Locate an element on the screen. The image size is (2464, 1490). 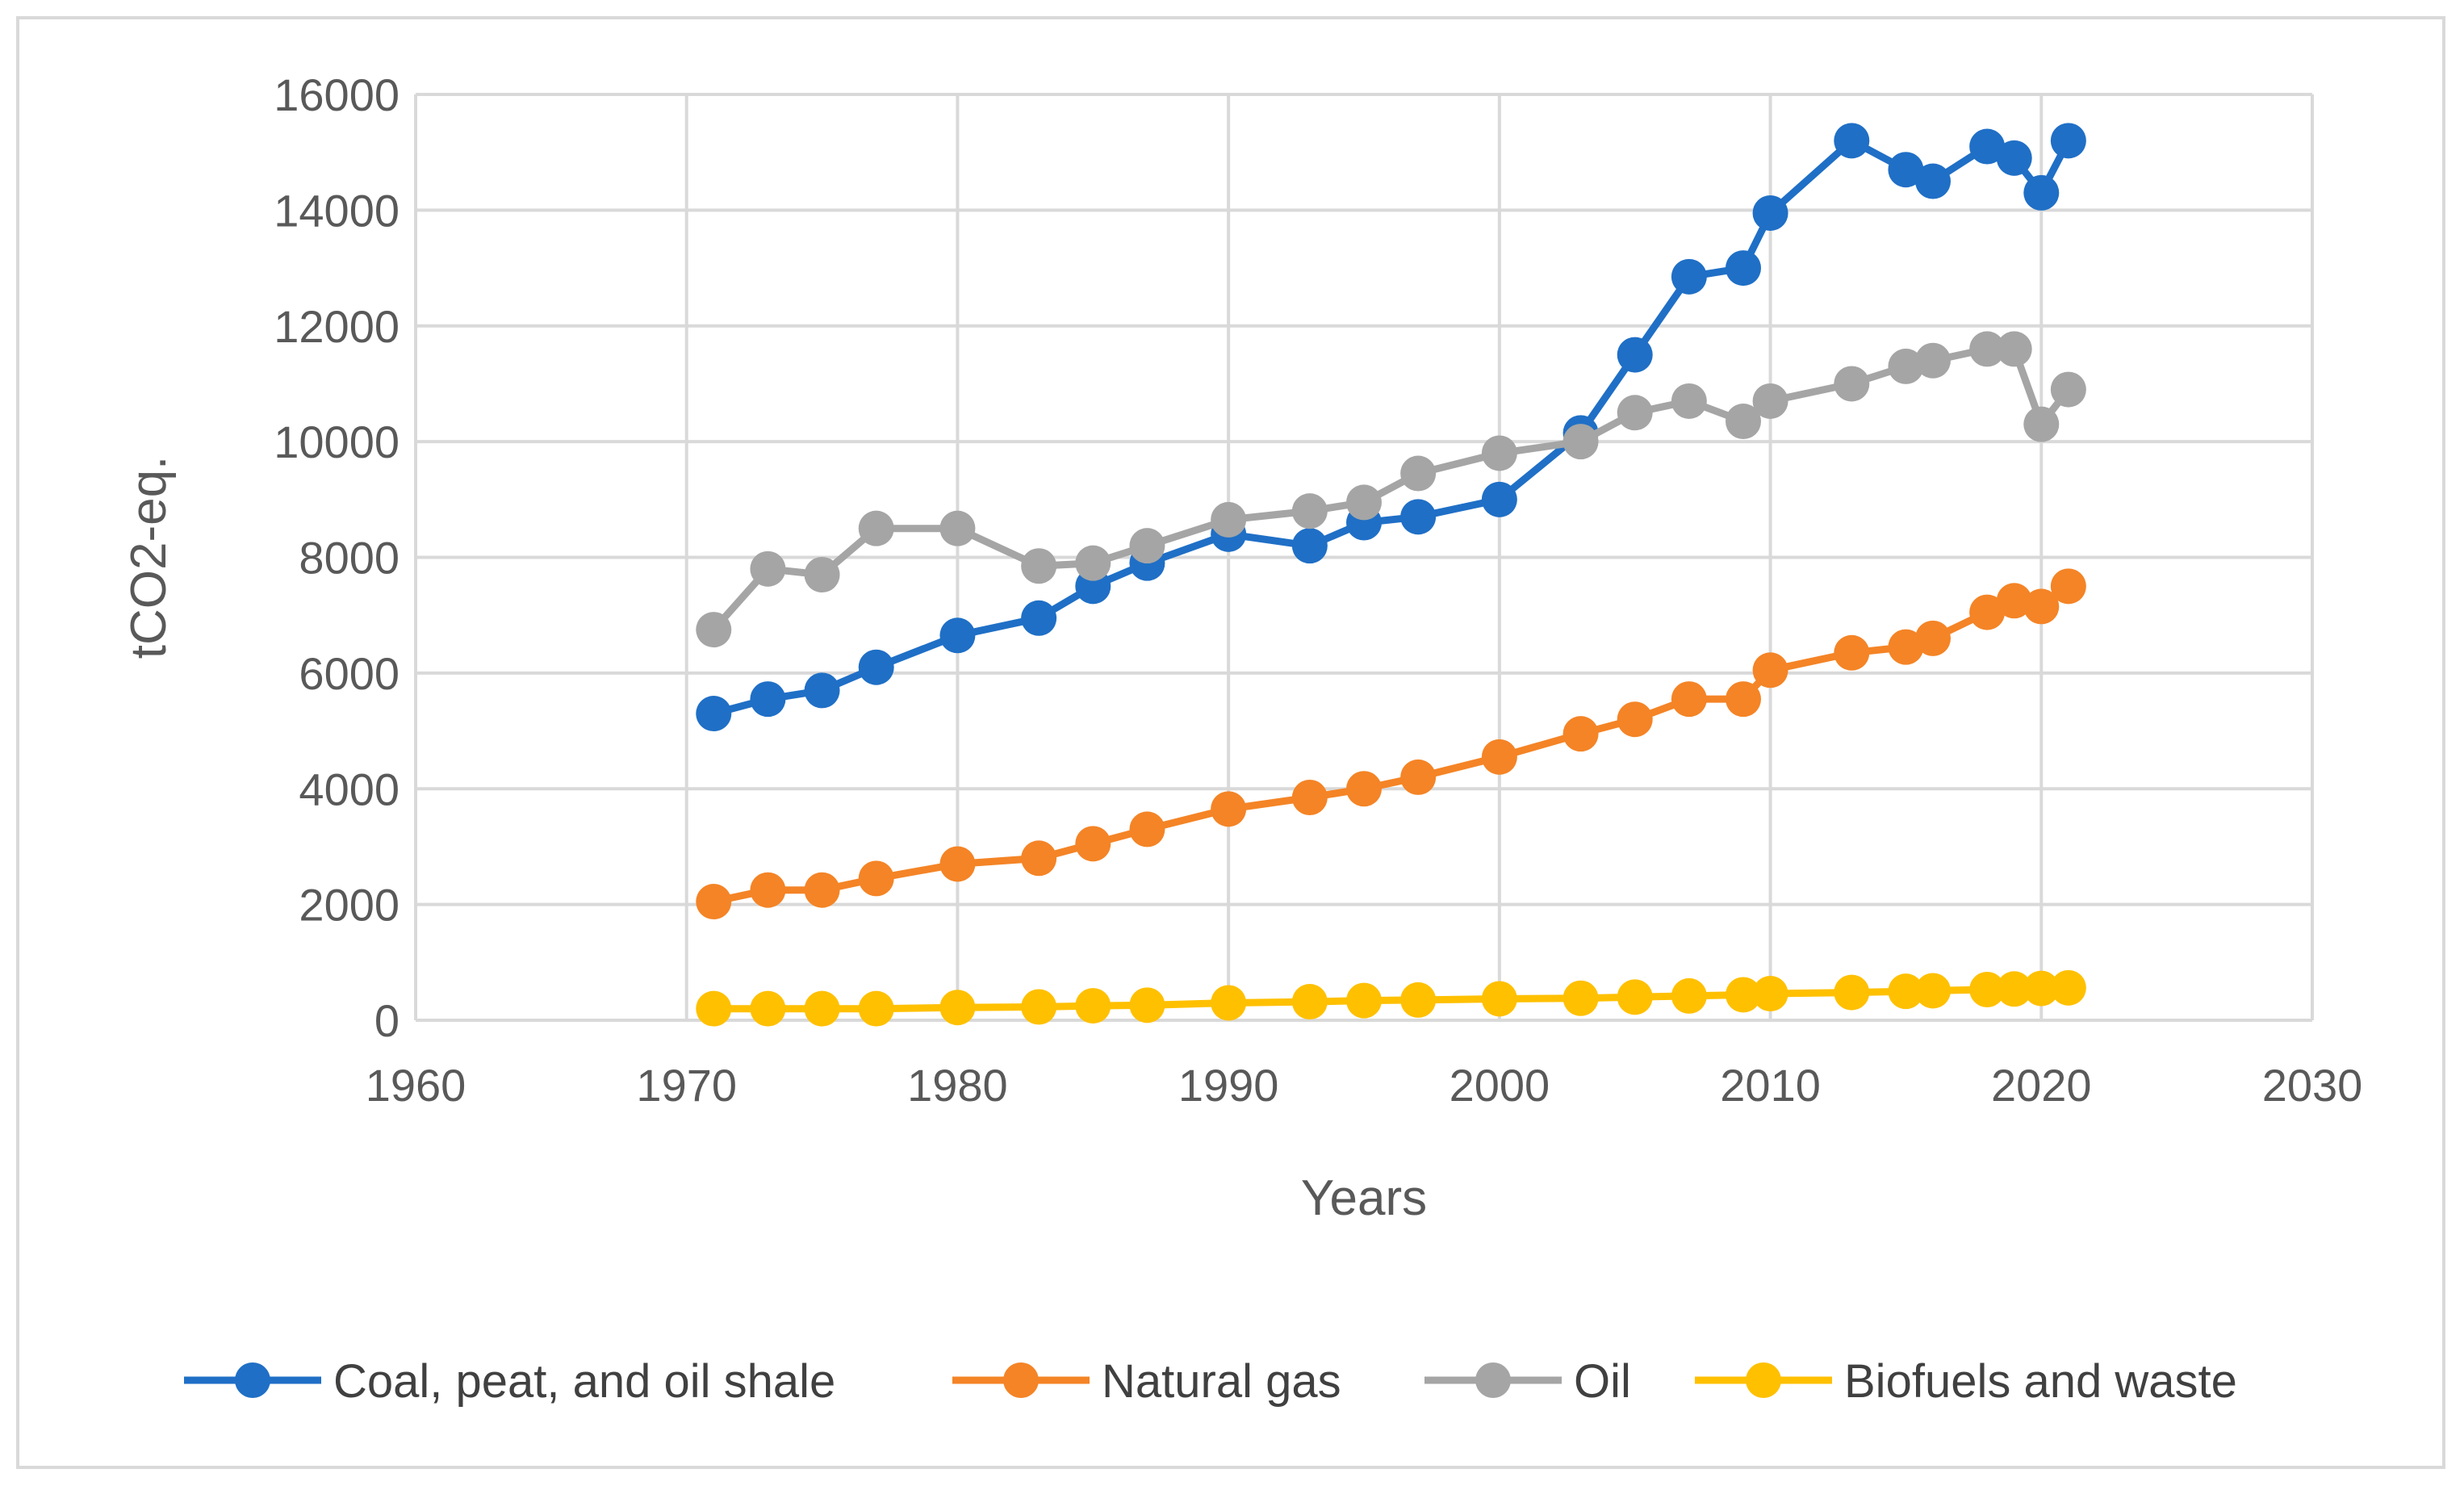
y-tick-label: 6000 is located at coordinates (349, 673).